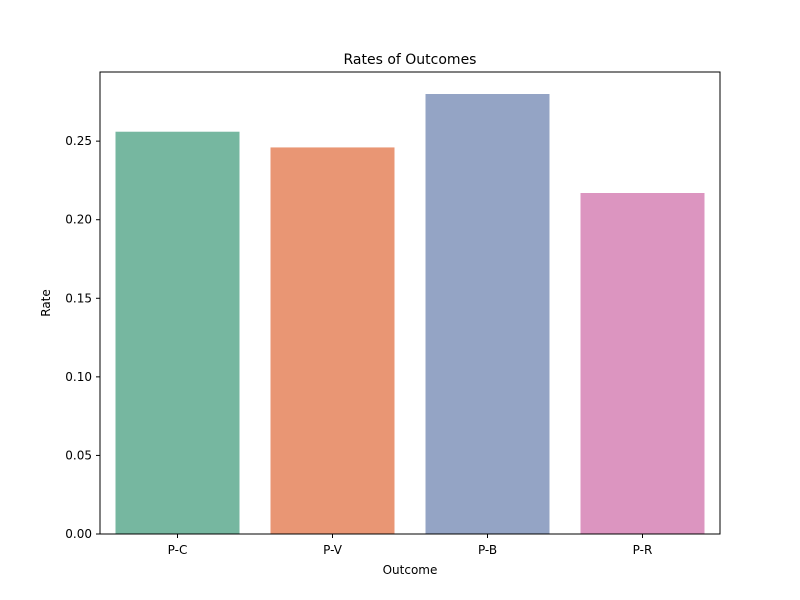 The image size is (800, 600). I want to click on x-axis-ticks: P-C P-V P-B P-R, so click(410, 545).